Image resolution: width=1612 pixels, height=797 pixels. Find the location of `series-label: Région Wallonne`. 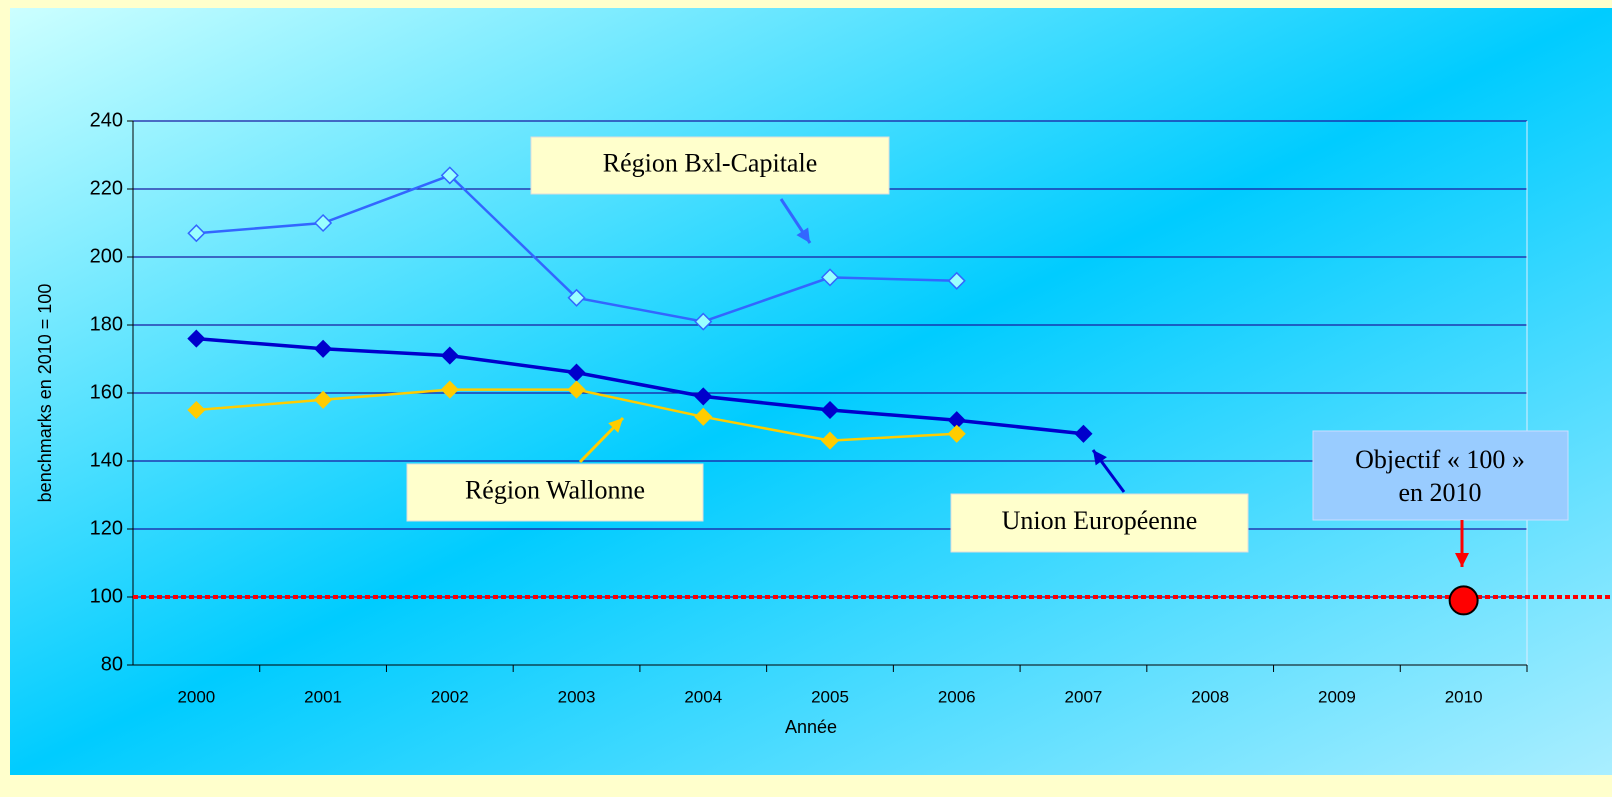

series-label: Région Wallonne is located at coordinates (555, 489).